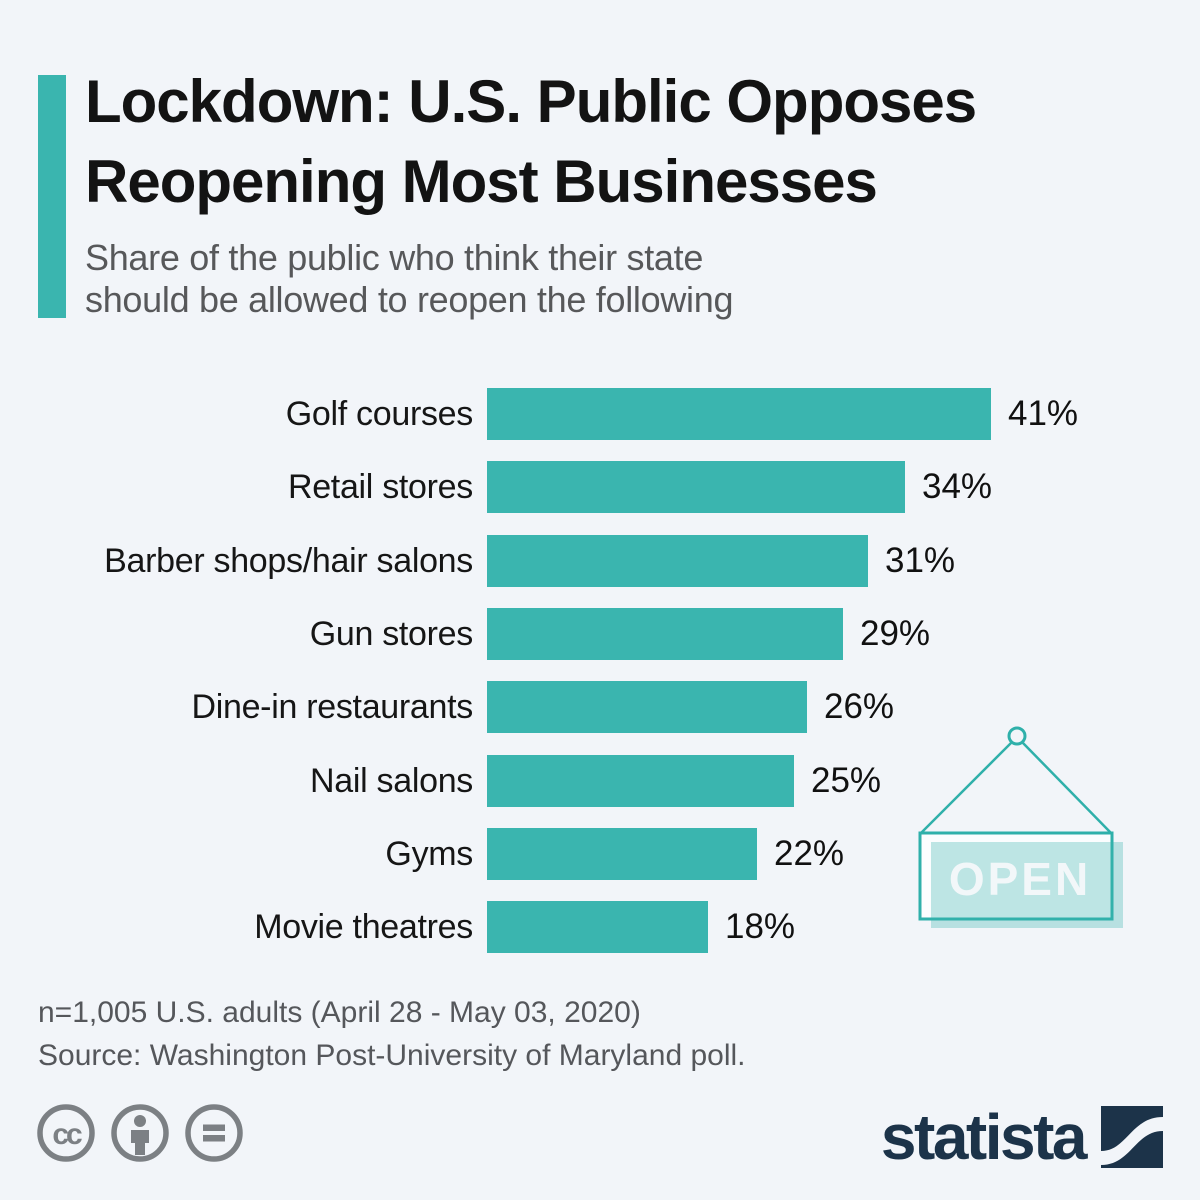  Describe the element at coordinates (52, 196) in the screenshot. I see `title-accent-bar` at that location.